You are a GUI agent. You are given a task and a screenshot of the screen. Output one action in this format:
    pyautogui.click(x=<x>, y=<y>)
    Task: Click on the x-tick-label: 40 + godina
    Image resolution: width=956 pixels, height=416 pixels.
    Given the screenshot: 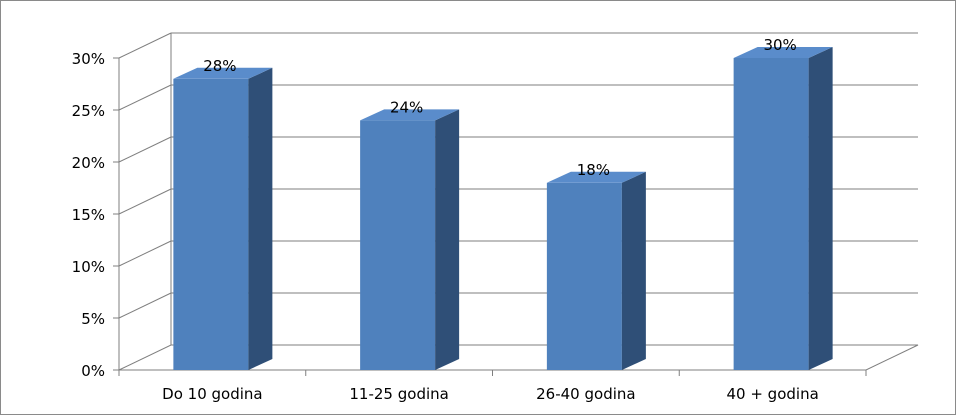 What is the action you would take?
    pyautogui.click(x=772, y=394)
    